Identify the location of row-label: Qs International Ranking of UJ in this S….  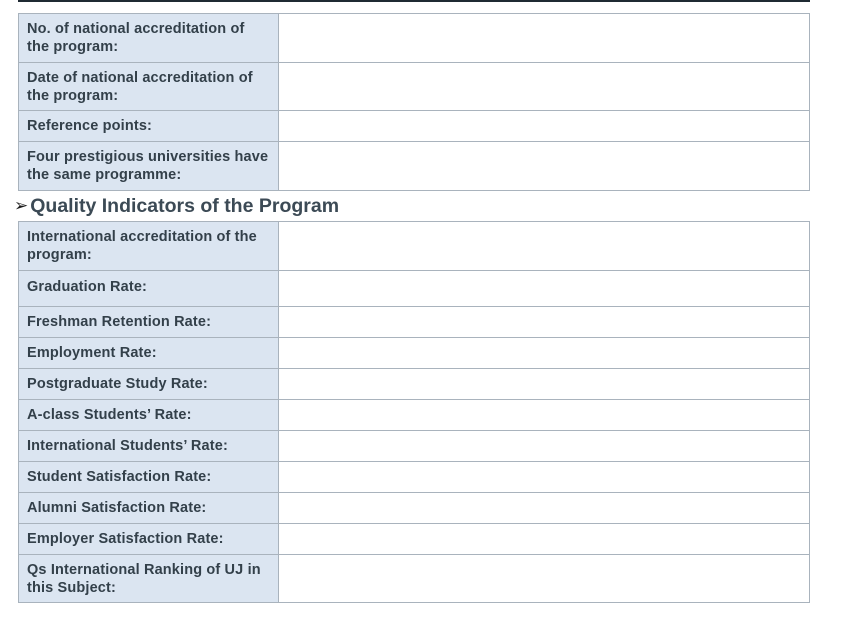
(148, 578).